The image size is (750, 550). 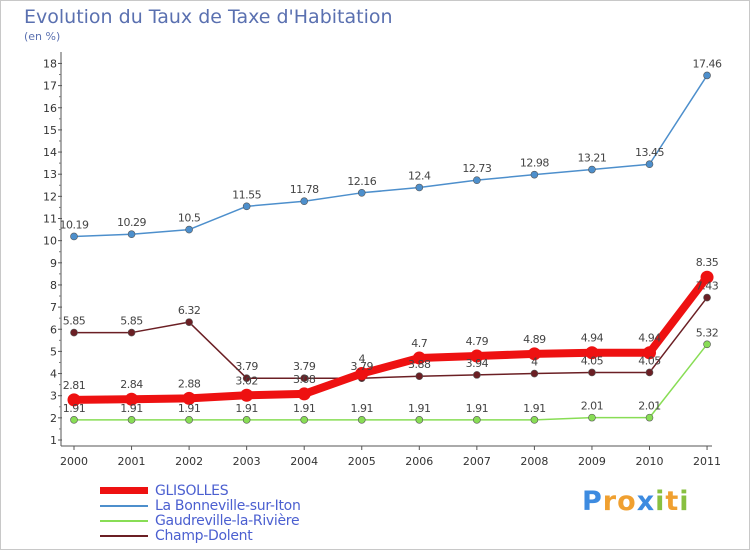 I want to click on data-label-glisolles: 8.35, so click(x=707, y=262).